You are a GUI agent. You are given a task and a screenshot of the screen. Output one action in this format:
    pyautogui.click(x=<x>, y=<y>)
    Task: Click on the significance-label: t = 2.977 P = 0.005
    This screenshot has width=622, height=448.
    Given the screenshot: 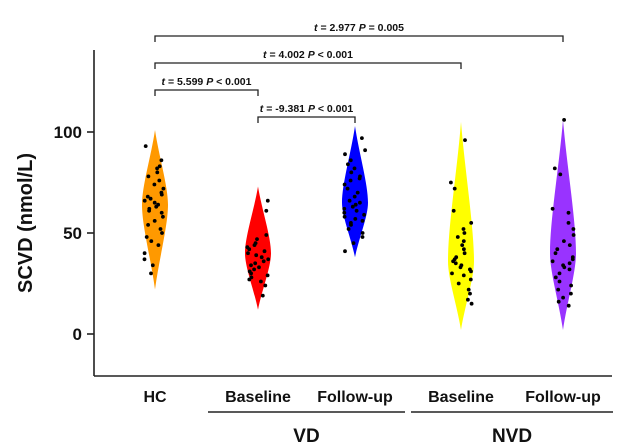 What is the action you would take?
    pyautogui.click(x=359, y=28)
    